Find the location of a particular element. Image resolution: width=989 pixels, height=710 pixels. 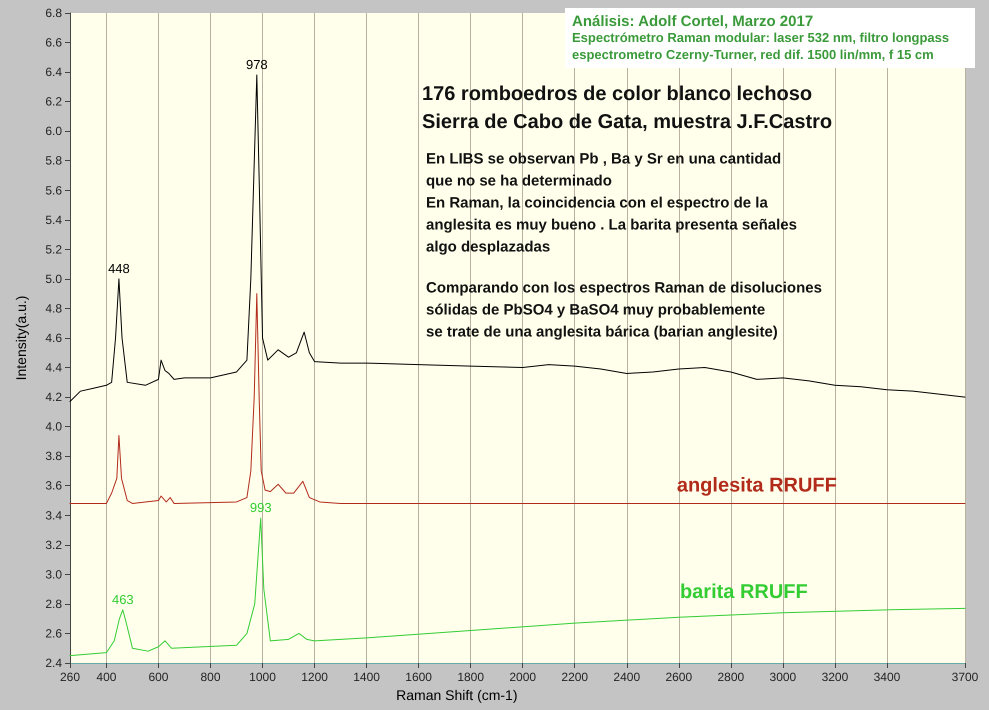

y-tick-label: 6.2 is located at coordinates (53, 101).